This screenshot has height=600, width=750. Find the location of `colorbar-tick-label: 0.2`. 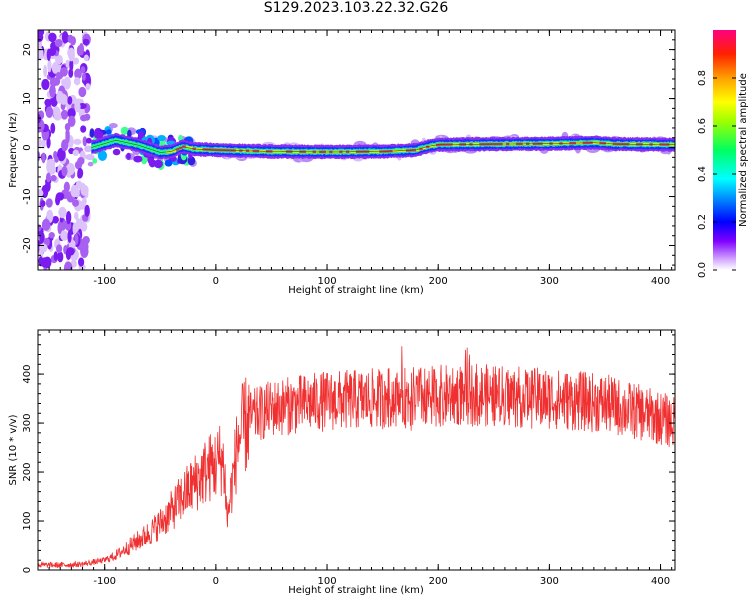

colorbar-tick-label: 0.2 is located at coordinates (702, 222).